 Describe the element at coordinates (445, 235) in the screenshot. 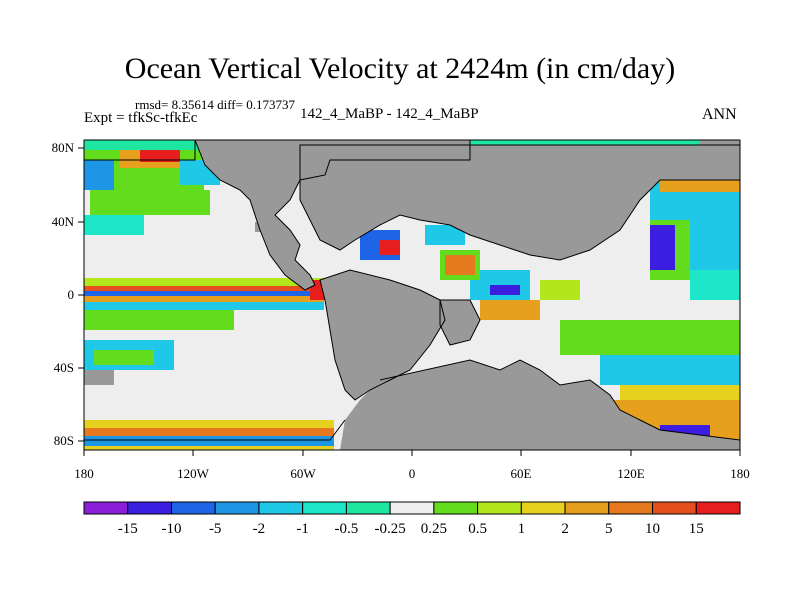

I see `med-cyan` at that location.